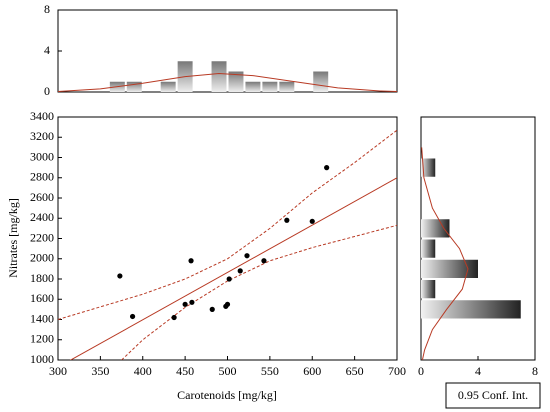 Image resolution: width=550 pixels, height=412 pixels. What do you see at coordinates (42, 298) in the screenshot?
I see `y-tick-label: 1600` at bounding box center [42, 298].